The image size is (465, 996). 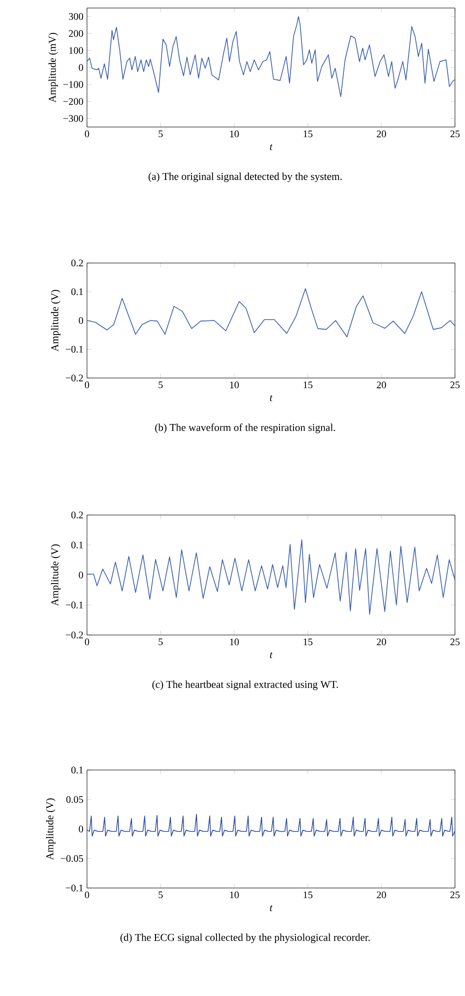 What do you see at coordinates (76, 33) in the screenshot?
I see `y-tick-label: 200` at bounding box center [76, 33].